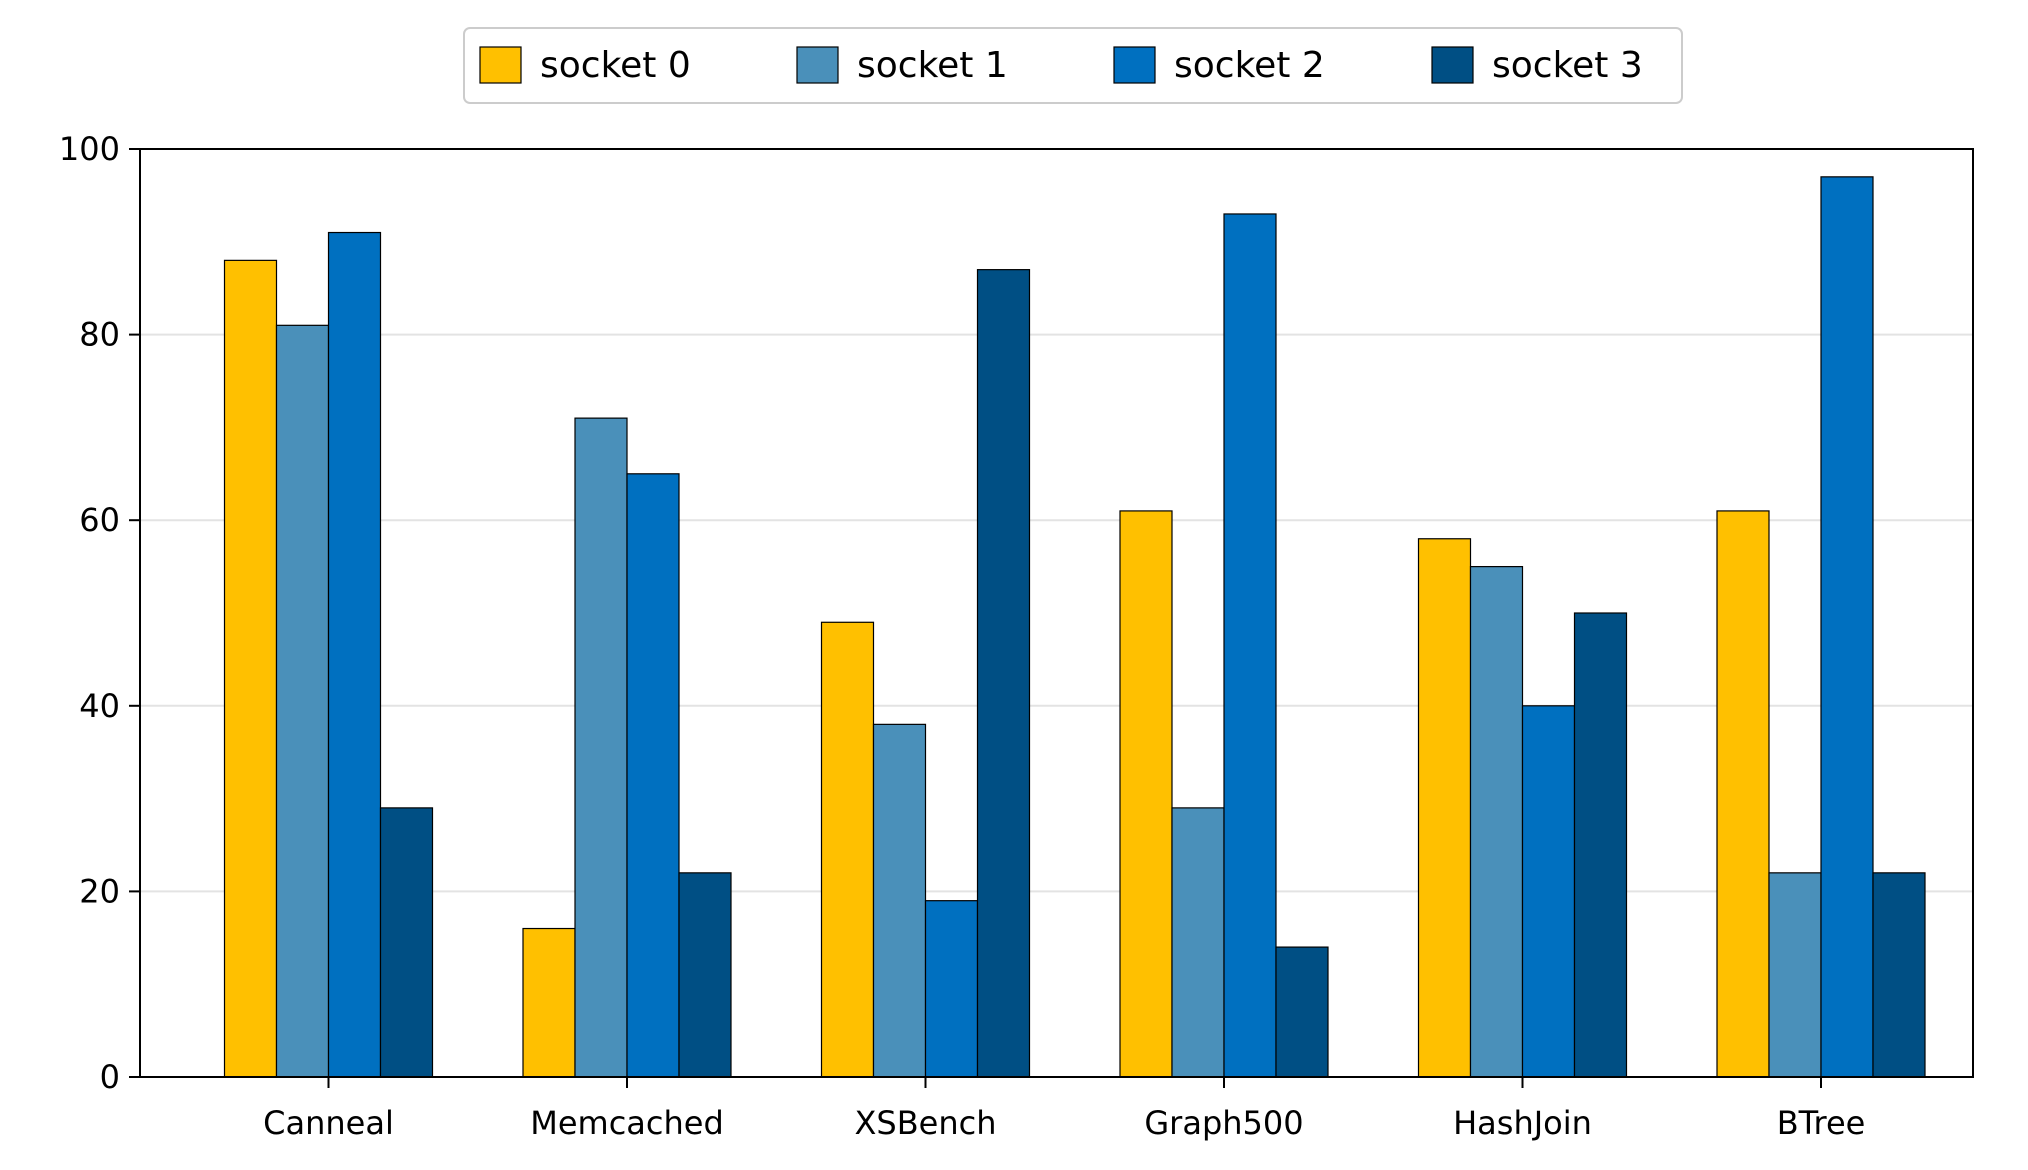 The height and width of the screenshot is (1170, 2028). I want to click on y-tick-label: 60, so click(99, 520).